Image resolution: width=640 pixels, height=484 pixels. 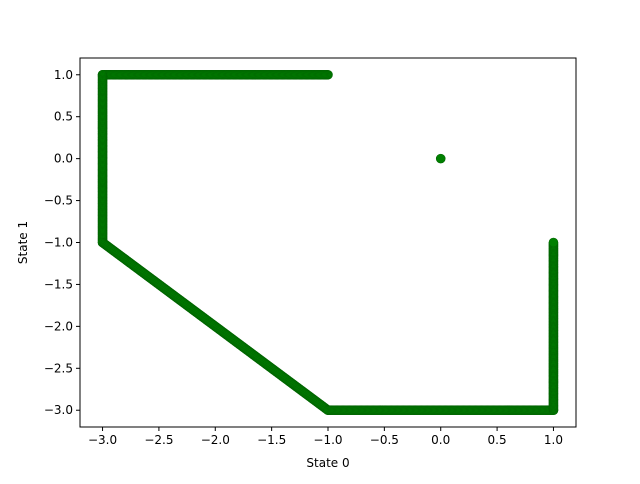 I want to click on y-tick-label: 1.0, so click(x=63, y=75).